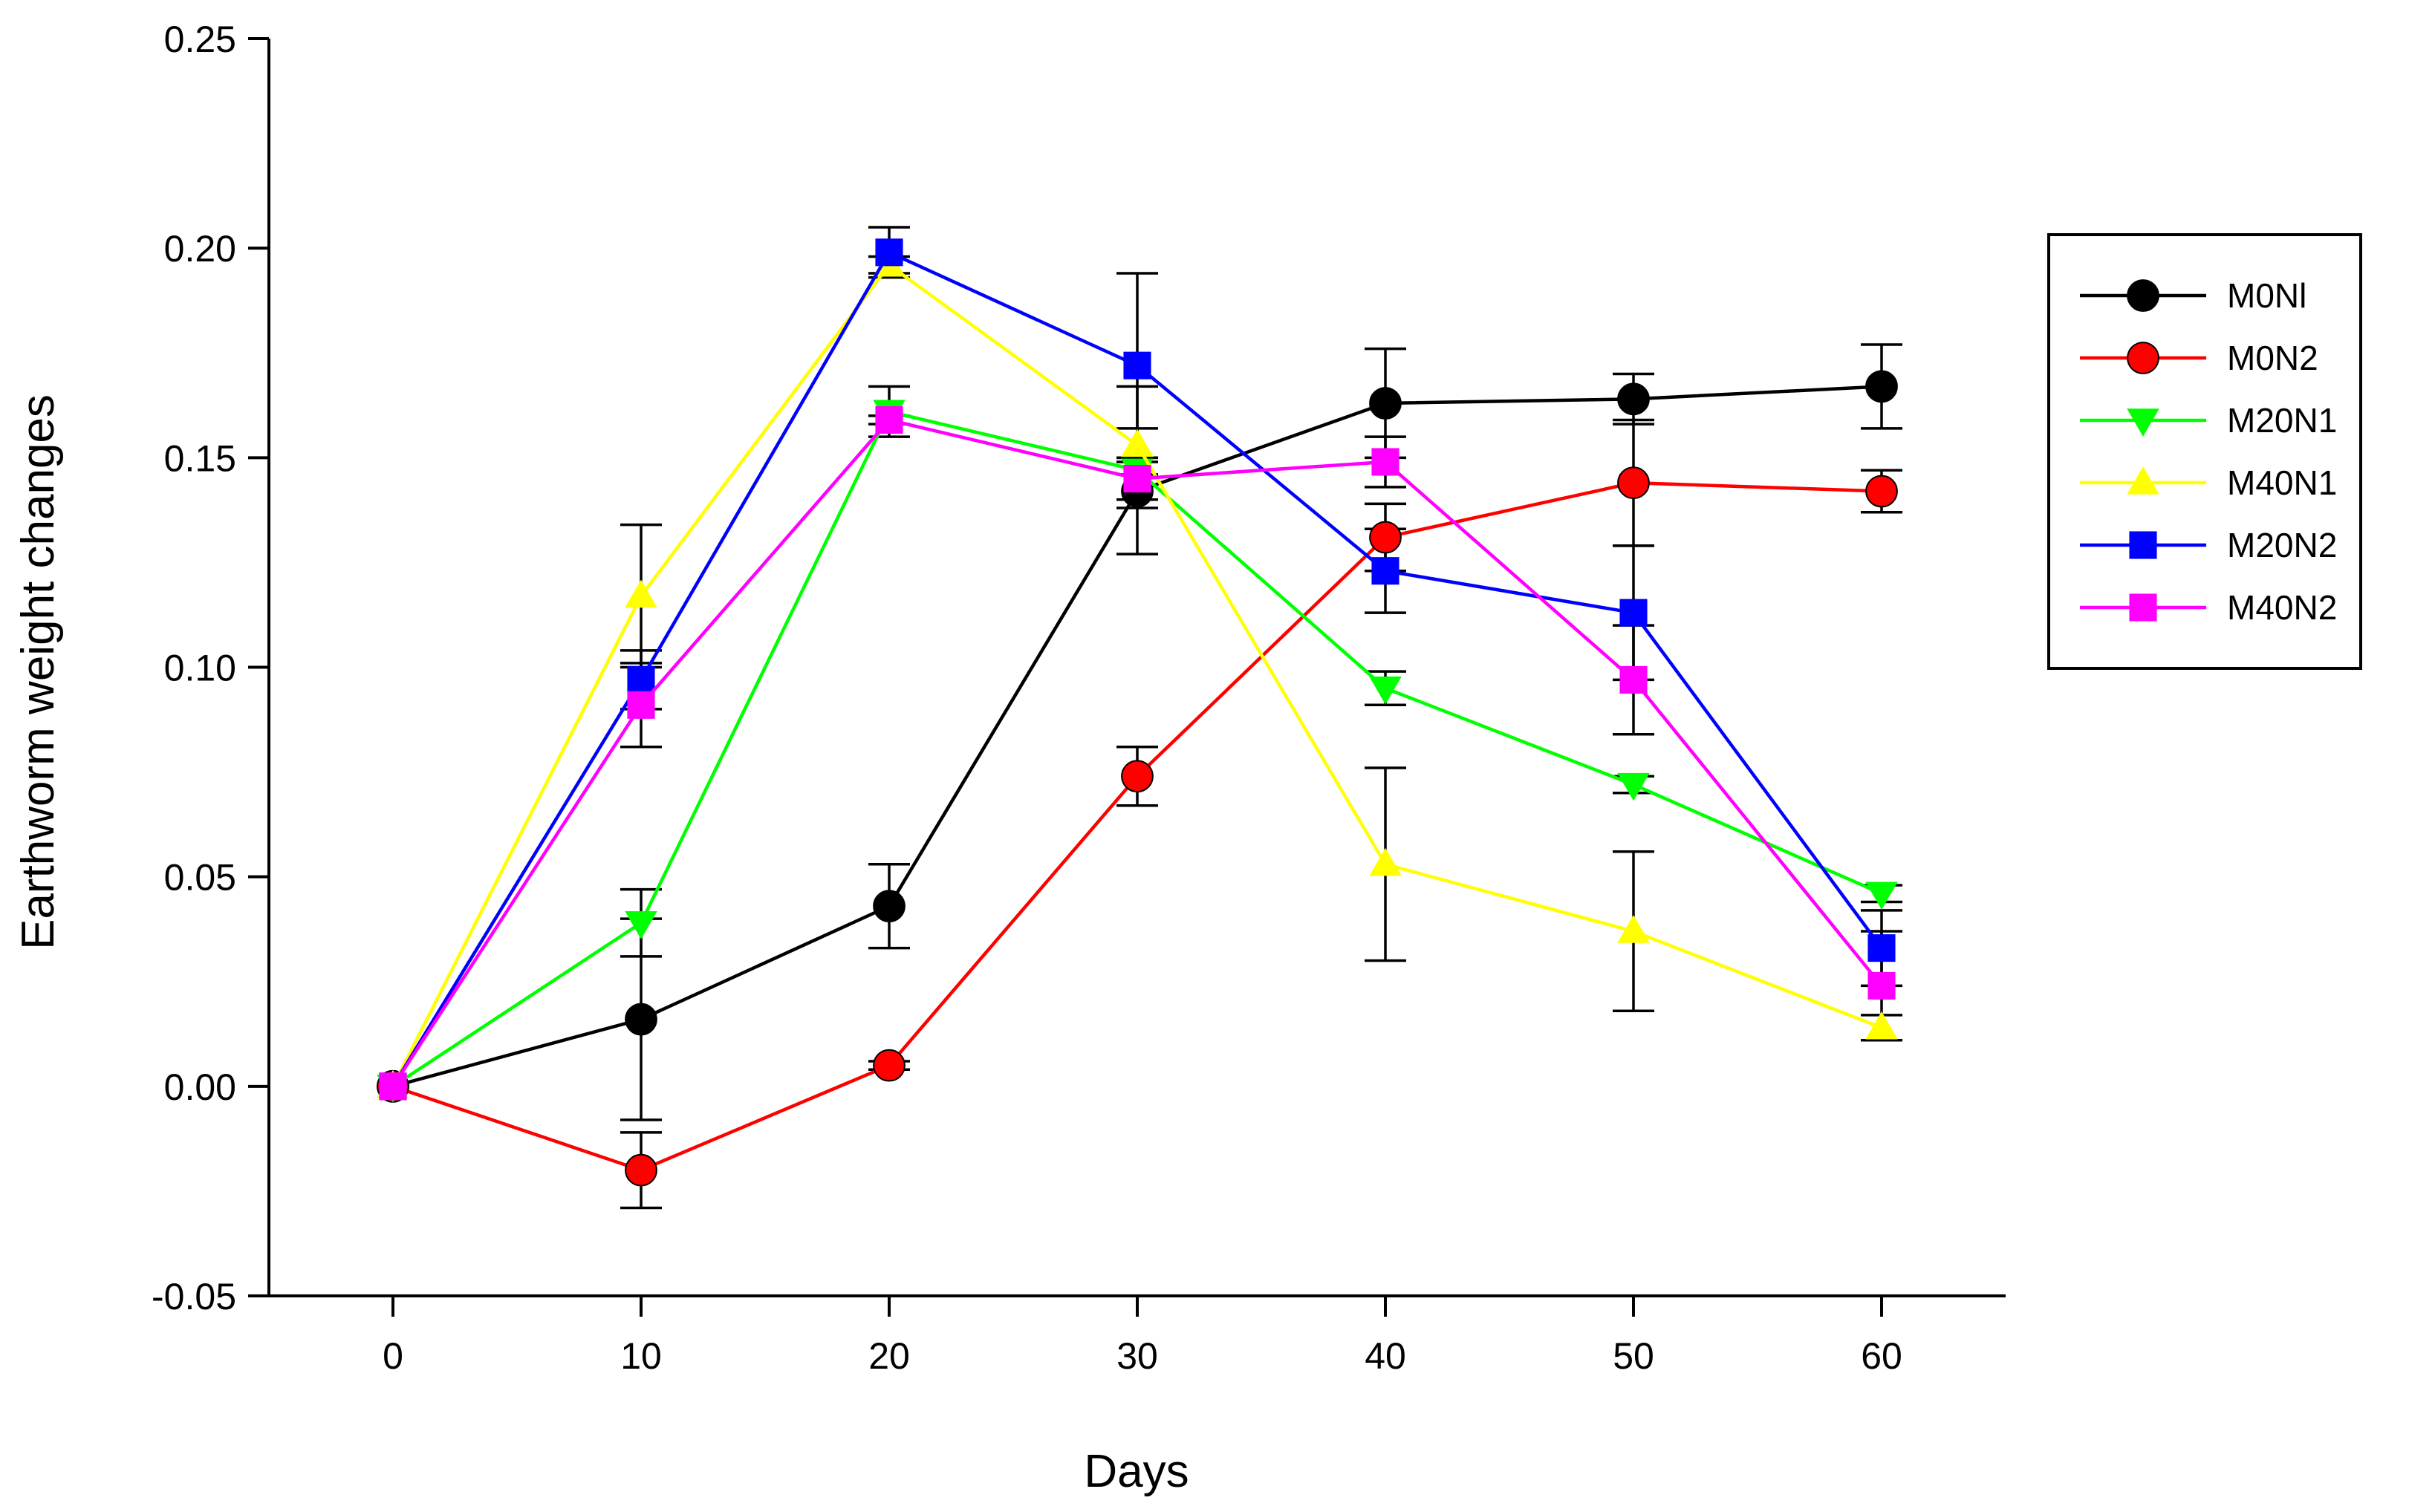  What do you see at coordinates (200, 1087) in the screenshot?
I see `y-tick-label: 0.00` at bounding box center [200, 1087].